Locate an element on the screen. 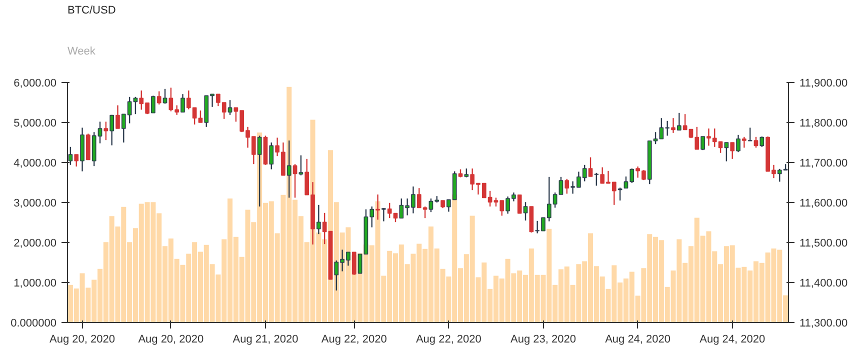 The width and height of the screenshot is (857, 348). y2-tick-label: 11,400.00 is located at coordinates (824, 284).